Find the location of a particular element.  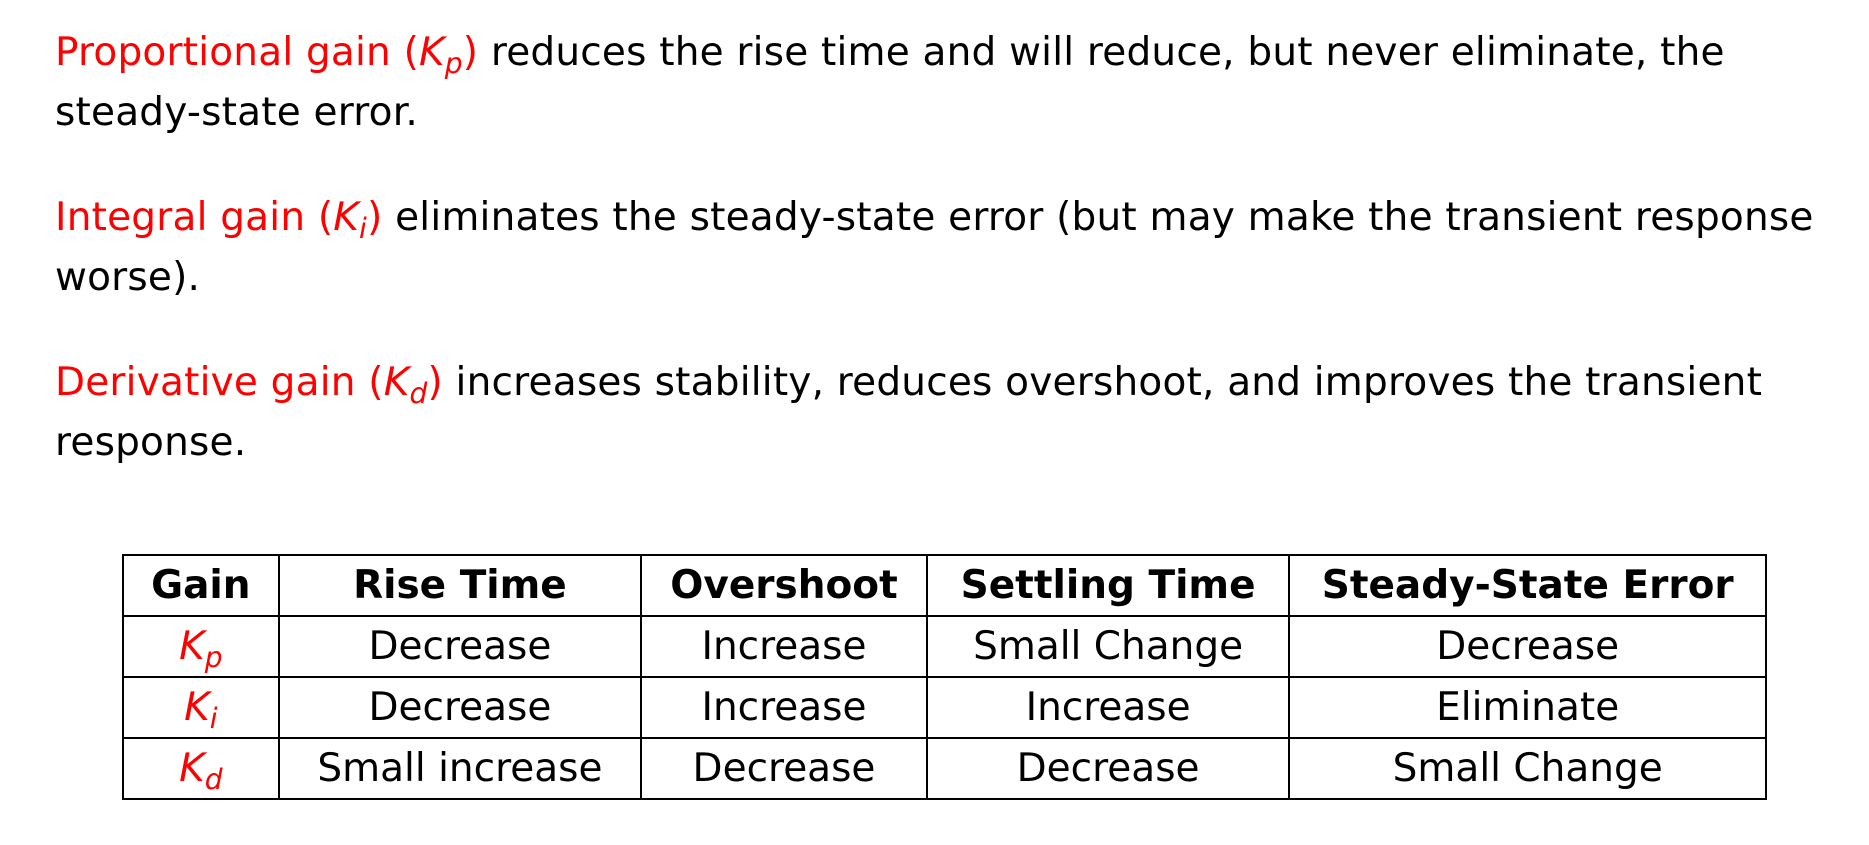

header-steady-state-error: Steady-State Error is located at coordinates (1527, 585).